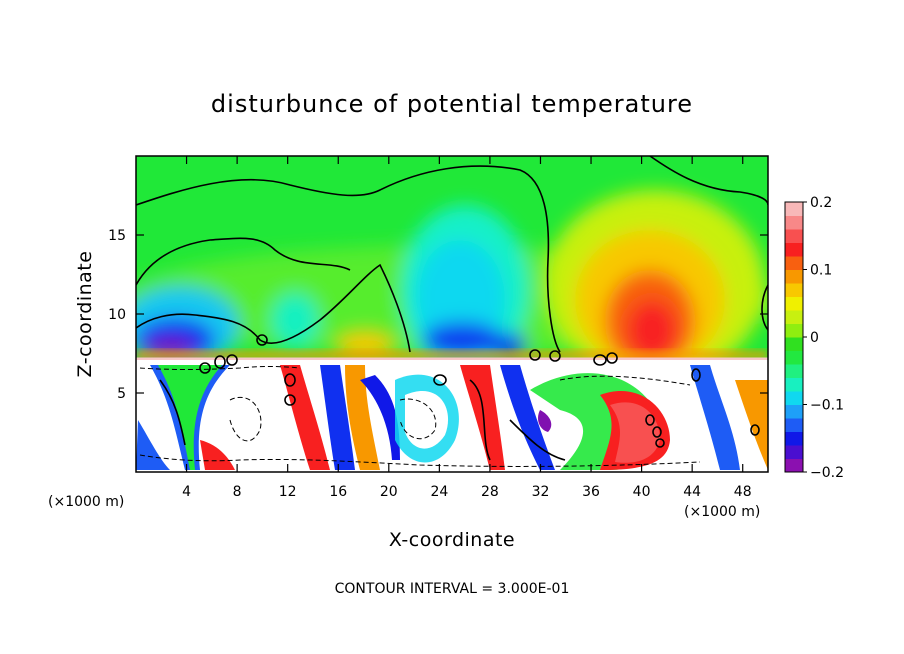 The image size is (904, 654). What do you see at coordinates (153, 445) in the screenshot?
I see `cold-tongue` at bounding box center [153, 445].